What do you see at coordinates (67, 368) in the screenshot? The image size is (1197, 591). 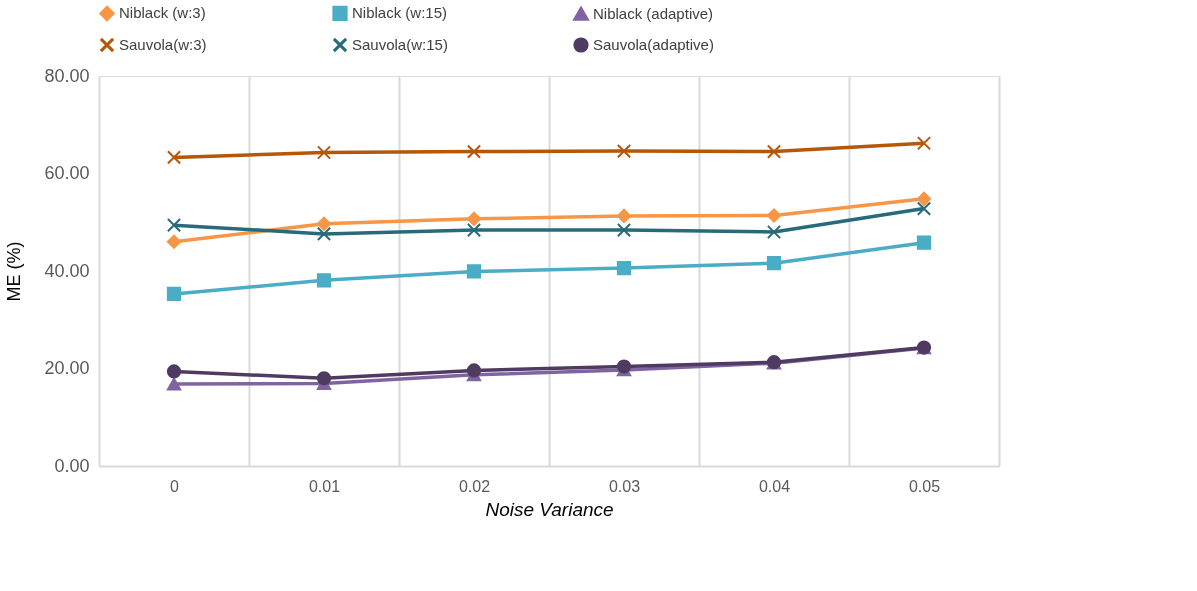 I see `y-tick-label: 20.00` at bounding box center [67, 368].